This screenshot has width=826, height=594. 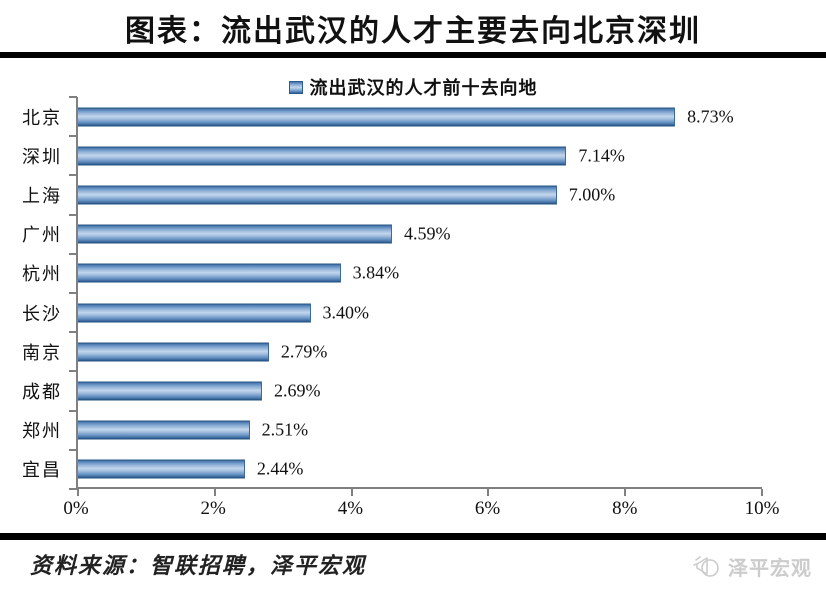 I want to click on value-label: 2.79%, so click(x=304, y=351).